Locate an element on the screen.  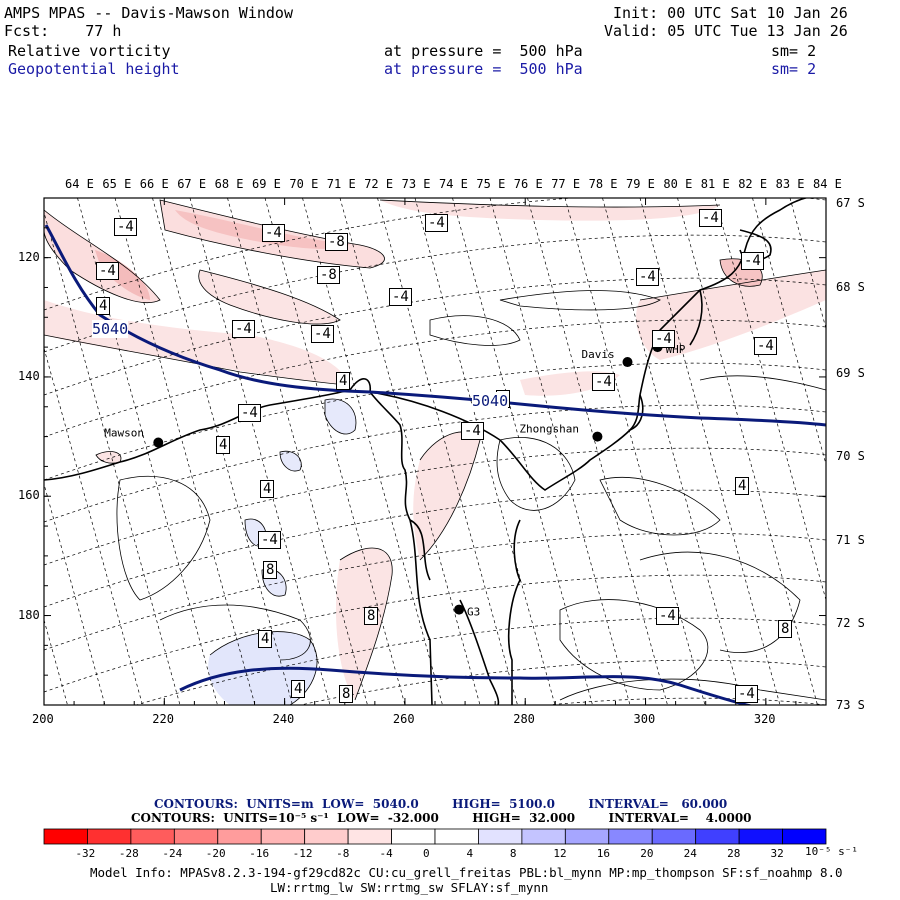
field2-name: Geopotential height is located at coordinates (94, 69).